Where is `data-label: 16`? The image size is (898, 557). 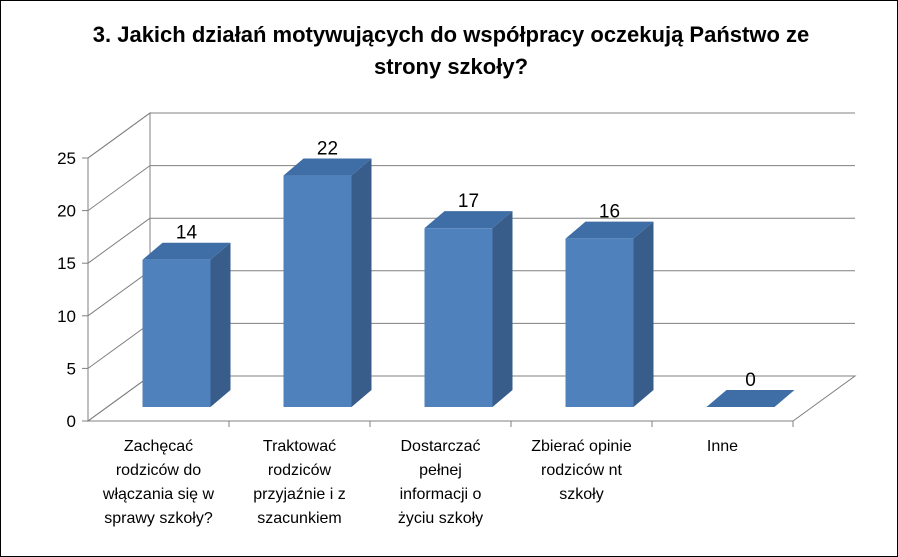 data-label: 16 is located at coordinates (609, 212).